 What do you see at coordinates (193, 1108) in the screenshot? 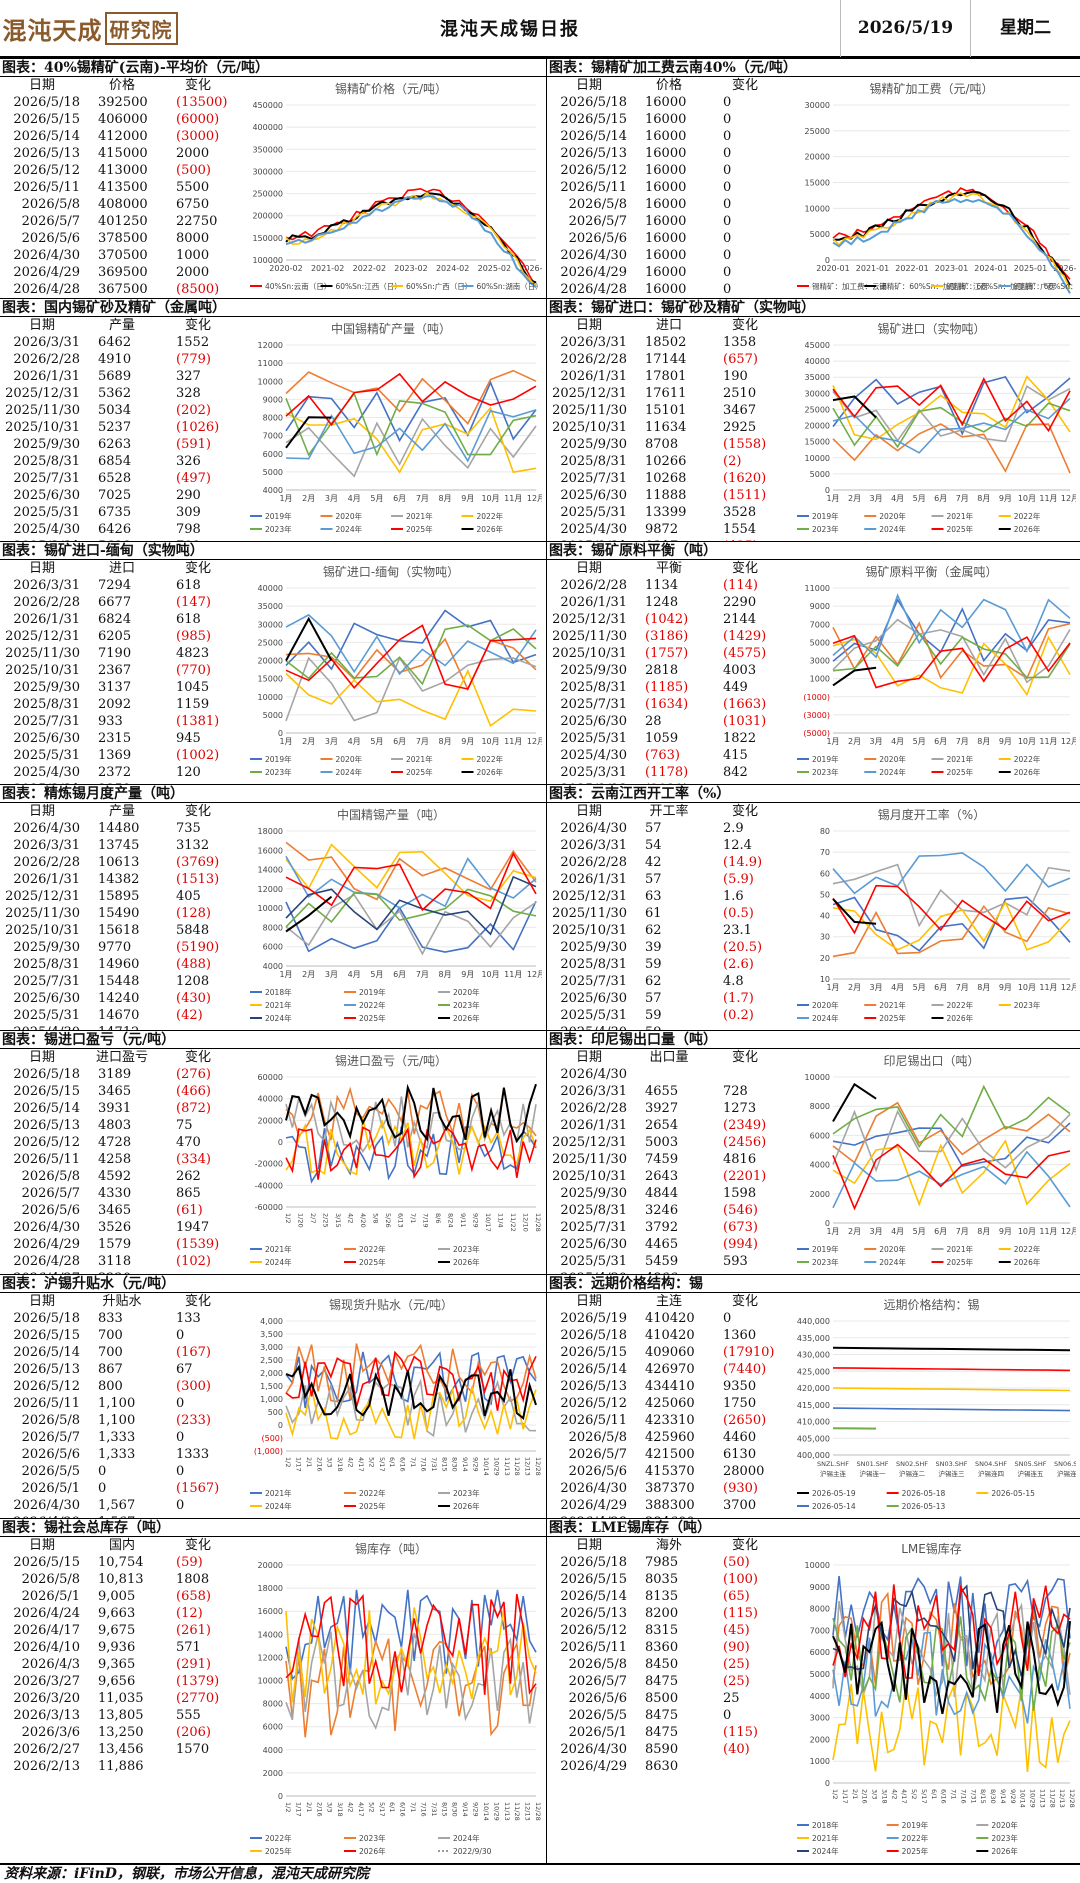
I see `table-cell: (872)` at bounding box center [193, 1108].